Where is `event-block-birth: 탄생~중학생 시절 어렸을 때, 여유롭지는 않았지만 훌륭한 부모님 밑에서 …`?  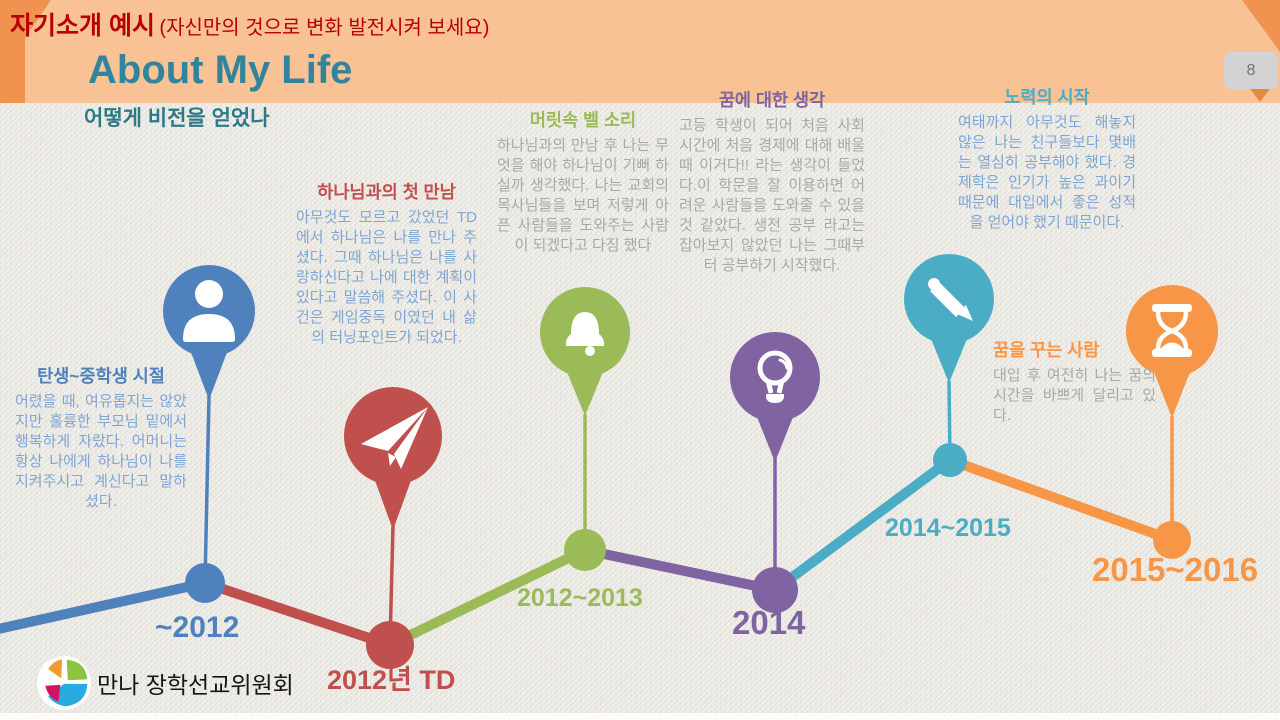
event-block-birth: 탄생~중학생 시절 어렸을 때, 여유롭지는 않았지만 훌륭한 부모님 밑에서 … is located at coordinates (101, 437).